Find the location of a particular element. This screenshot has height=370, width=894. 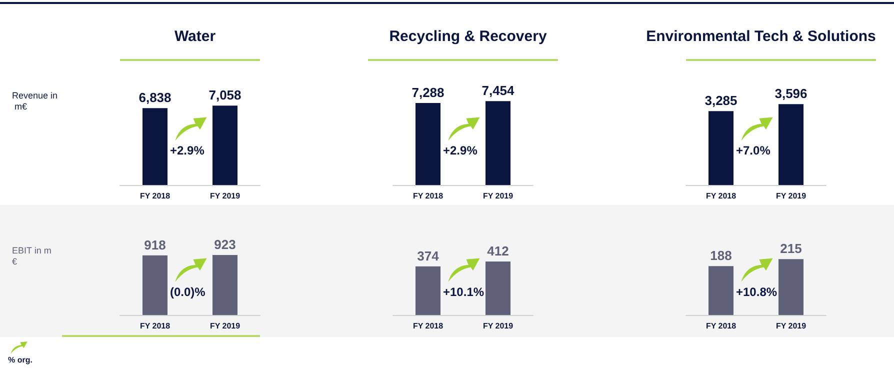

chart-title: Recycling & Recovery is located at coordinates (468, 36).